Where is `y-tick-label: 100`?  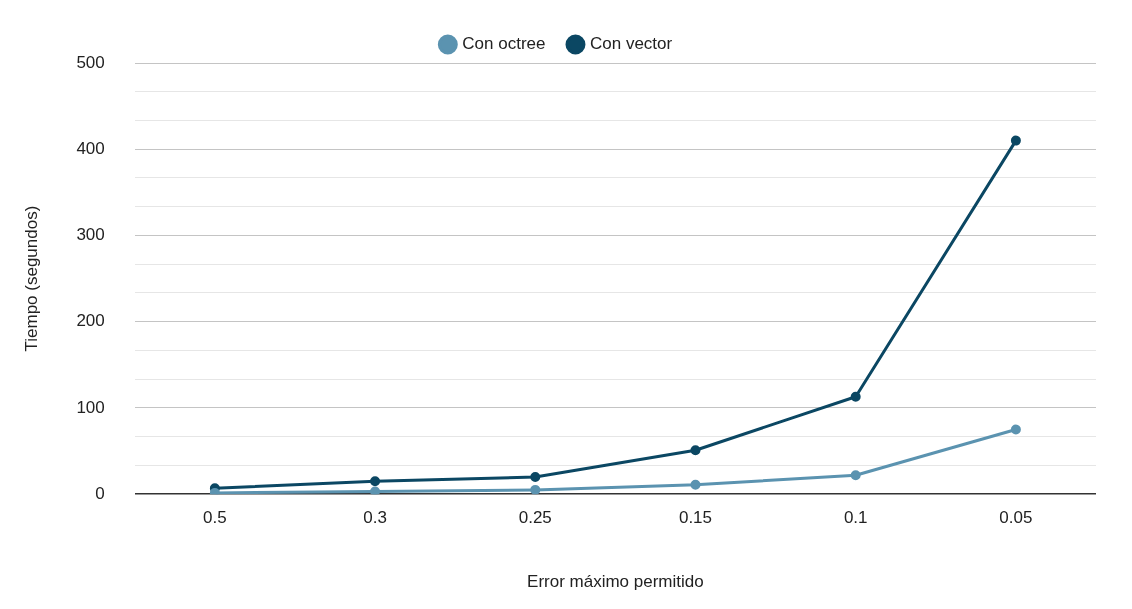 y-tick-label: 100 is located at coordinates (90, 407).